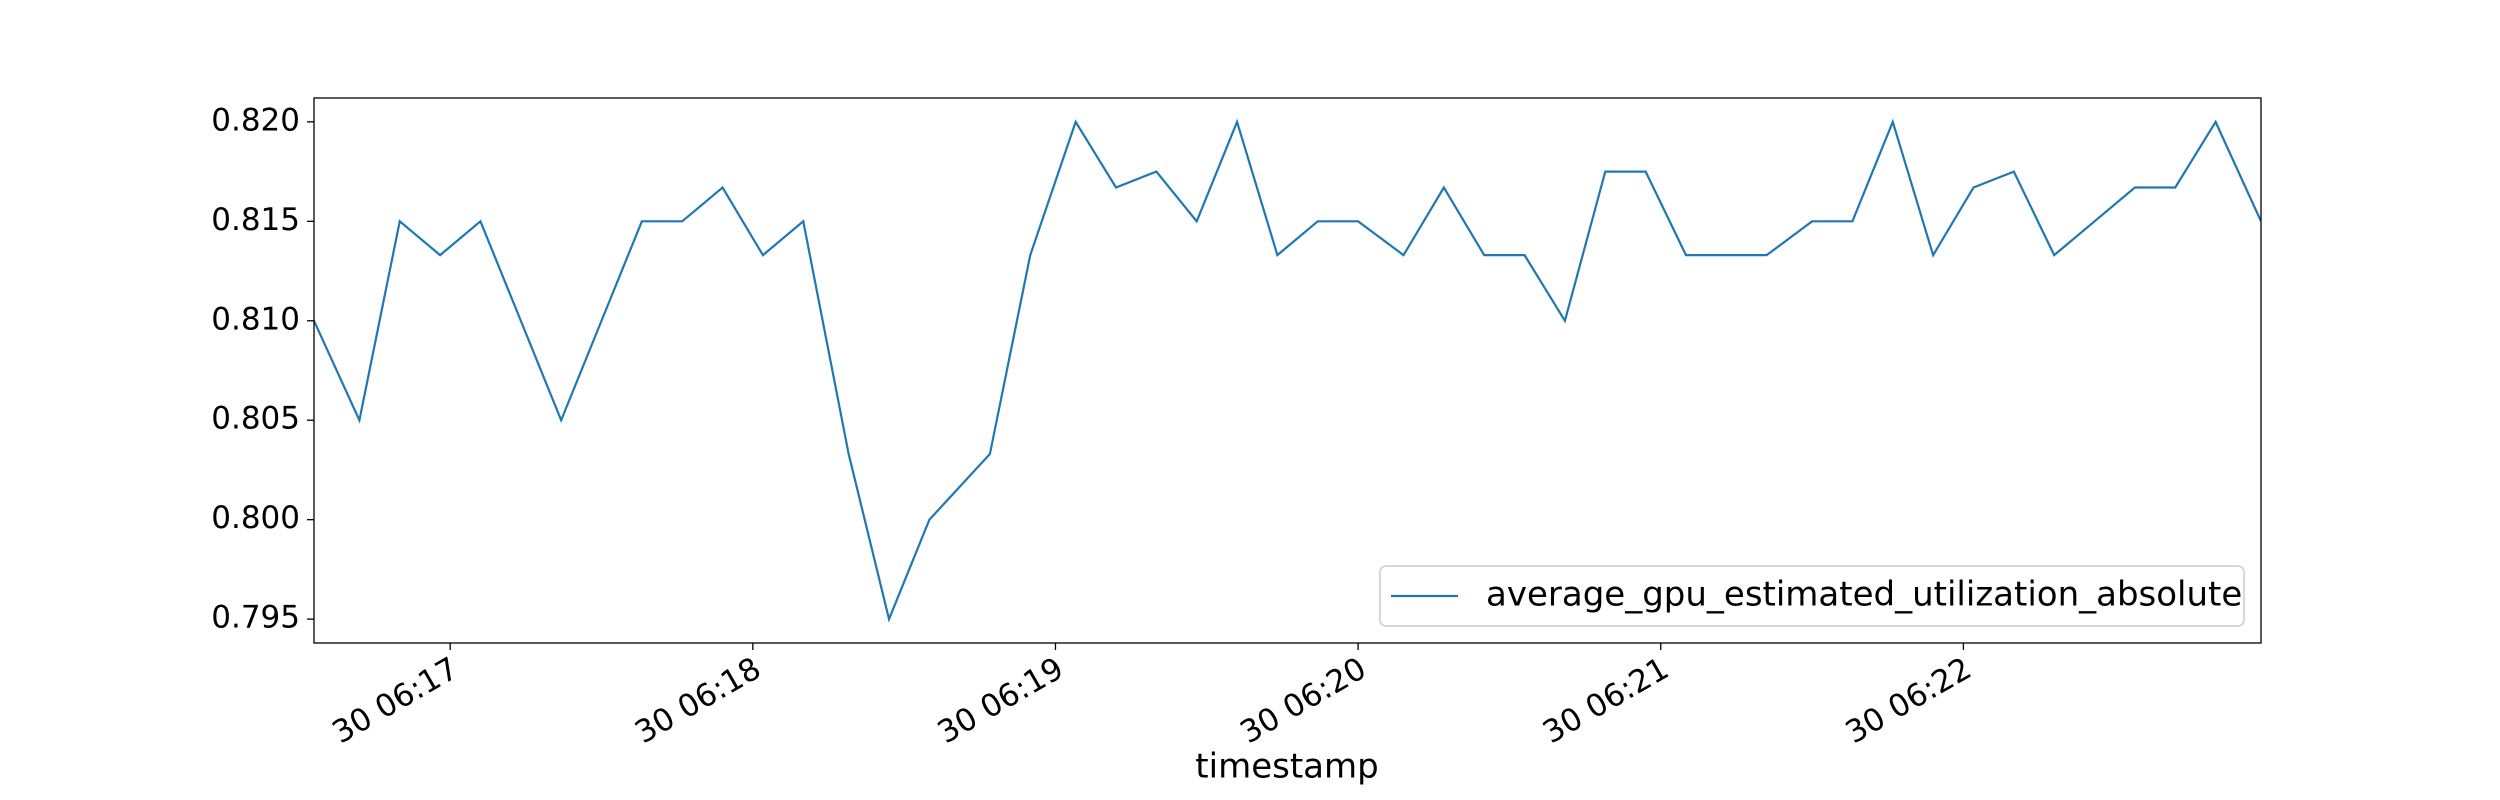 The height and width of the screenshot is (800, 2500). Describe the element at coordinates (1303, 701) in the screenshot. I see `x-tick-label: 30 06:20` at that location.